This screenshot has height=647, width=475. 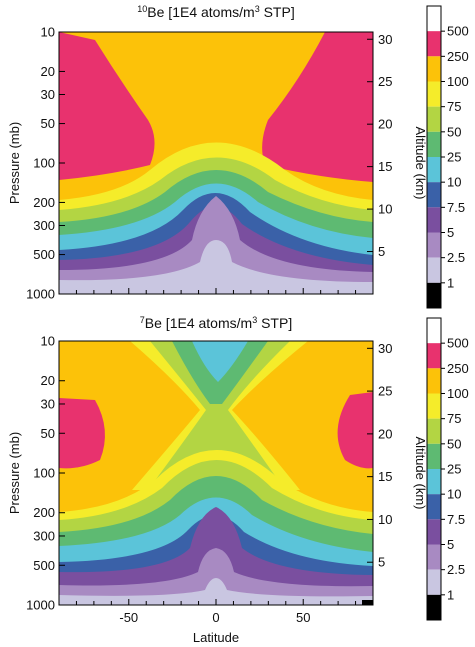 I want to click on bottom-latitude-tick-label: -50, so click(x=128, y=617).